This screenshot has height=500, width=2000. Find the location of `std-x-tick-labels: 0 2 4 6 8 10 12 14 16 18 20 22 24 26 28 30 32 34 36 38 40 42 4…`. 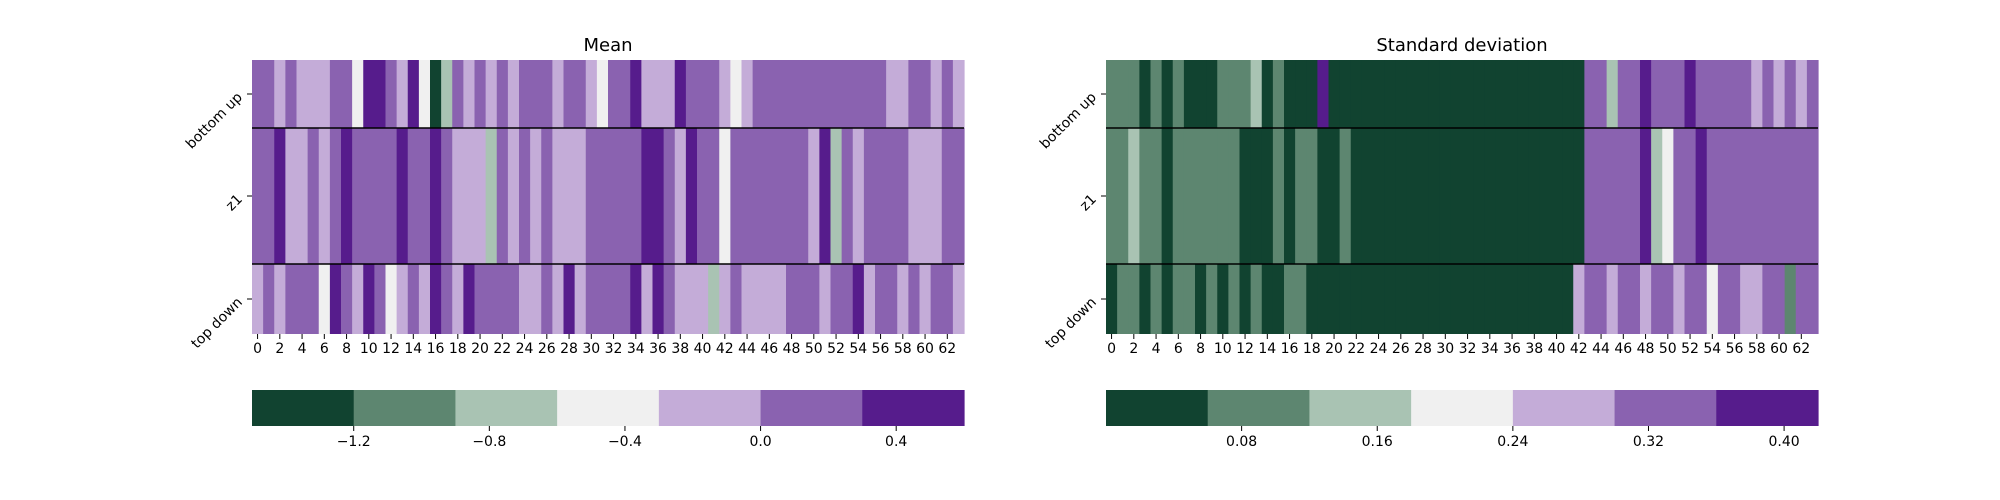

std-x-tick-labels: 0 2 4 6 8 10 12 14 16 18 20 22 24 26 28 30 32 34 36 38 40 42 4… is located at coordinates (1458, 345).